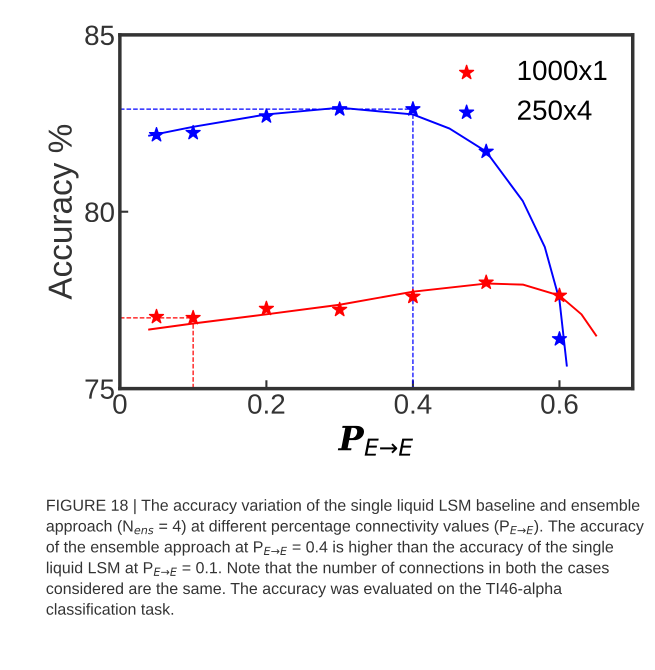  I want to click on x-tick-label: 0, so click(120, 404).